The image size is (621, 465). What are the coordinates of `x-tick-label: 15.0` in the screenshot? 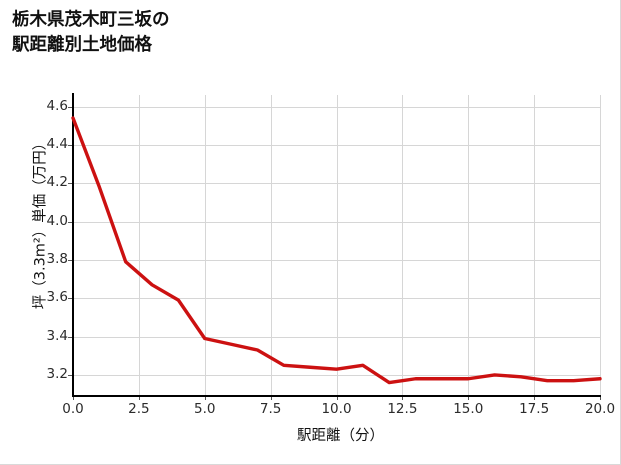 It's located at (468, 409).